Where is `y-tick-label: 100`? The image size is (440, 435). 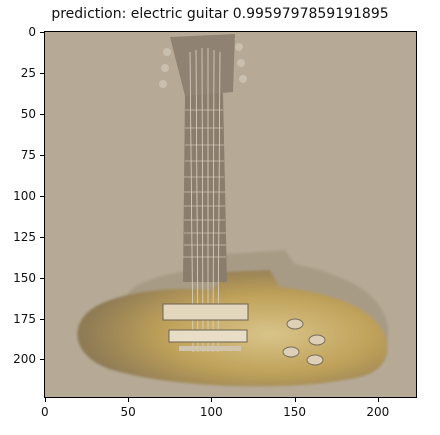
y-tick-label: 100 is located at coordinates (24, 195).